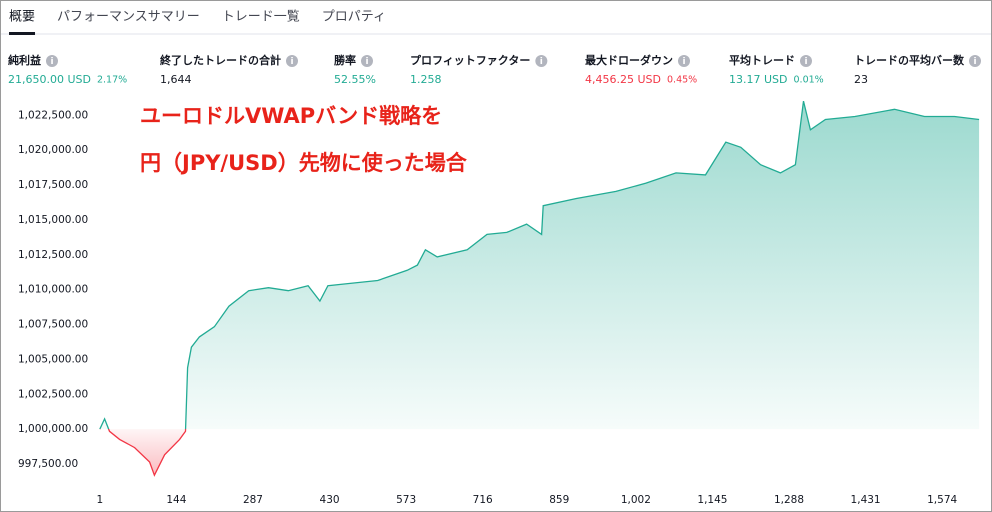 The image size is (992, 512). What do you see at coordinates (253, 500) in the screenshot?
I see `x-tick-label: 287` at bounding box center [253, 500].